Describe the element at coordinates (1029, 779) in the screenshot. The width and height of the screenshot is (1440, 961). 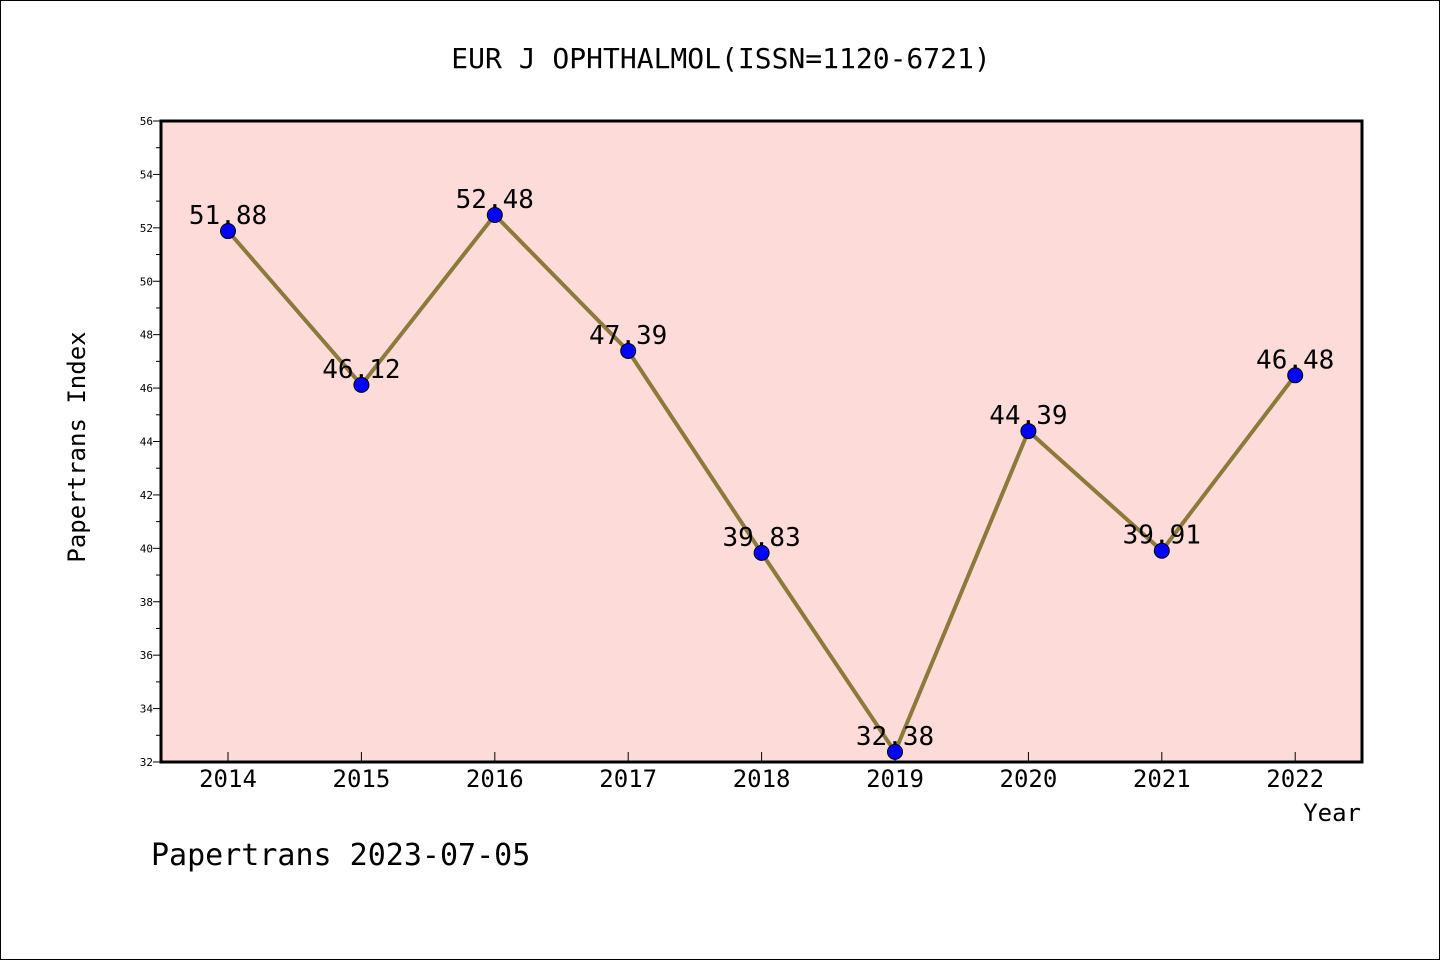
I see `x-tick-label: 2020` at that location.